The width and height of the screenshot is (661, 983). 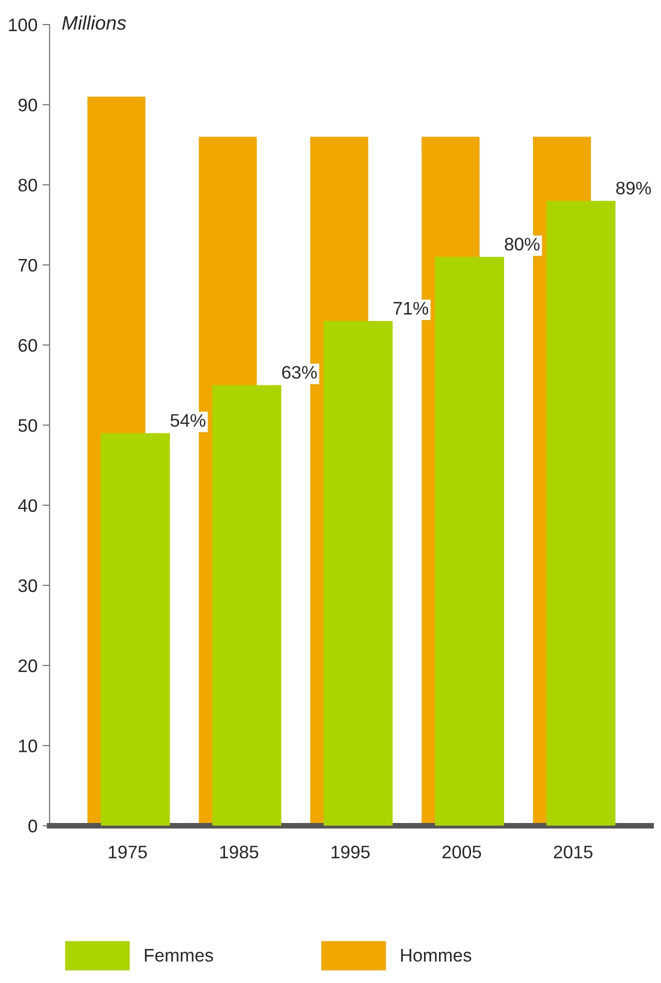 I want to click on annotation: 63%, so click(x=299, y=372).